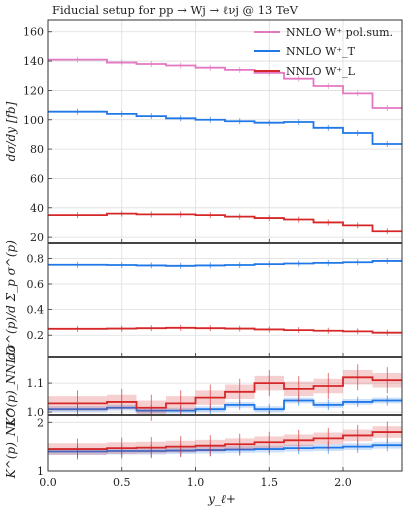 Image resolution: width=407 pixels, height=515 pixels. I want to click on legend-label-T: NNLO W⁺_T, so click(321, 51).